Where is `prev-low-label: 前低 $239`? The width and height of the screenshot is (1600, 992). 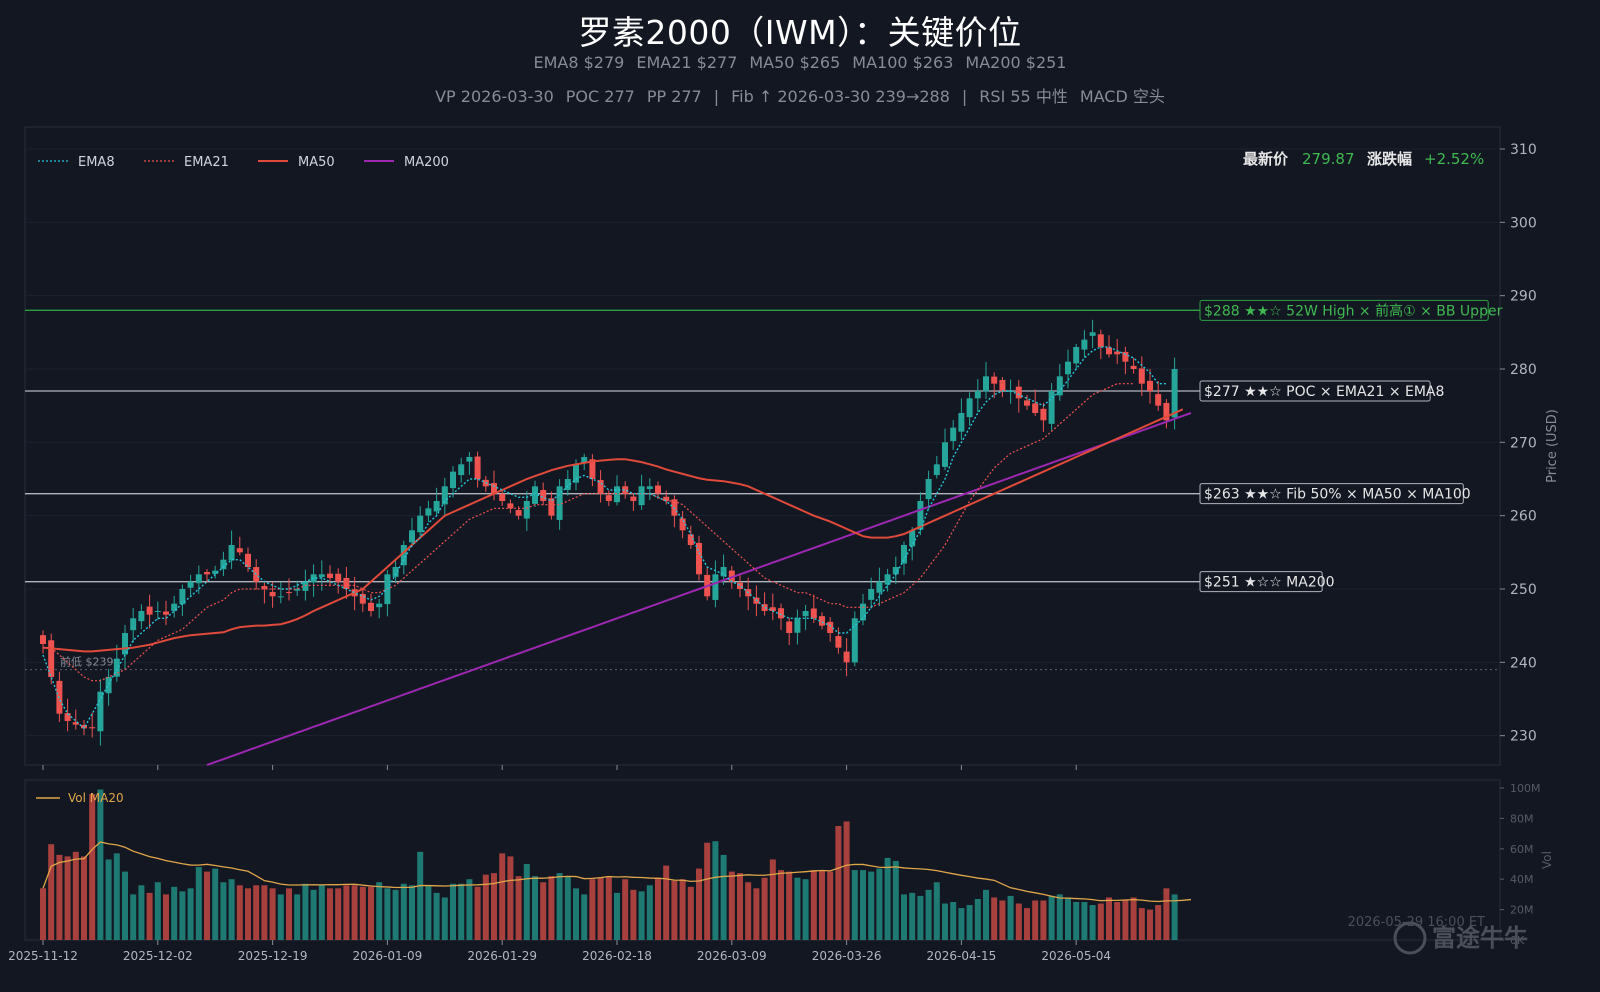 prev-low-label: 前低 $239 is located at coordinates (87, 662).